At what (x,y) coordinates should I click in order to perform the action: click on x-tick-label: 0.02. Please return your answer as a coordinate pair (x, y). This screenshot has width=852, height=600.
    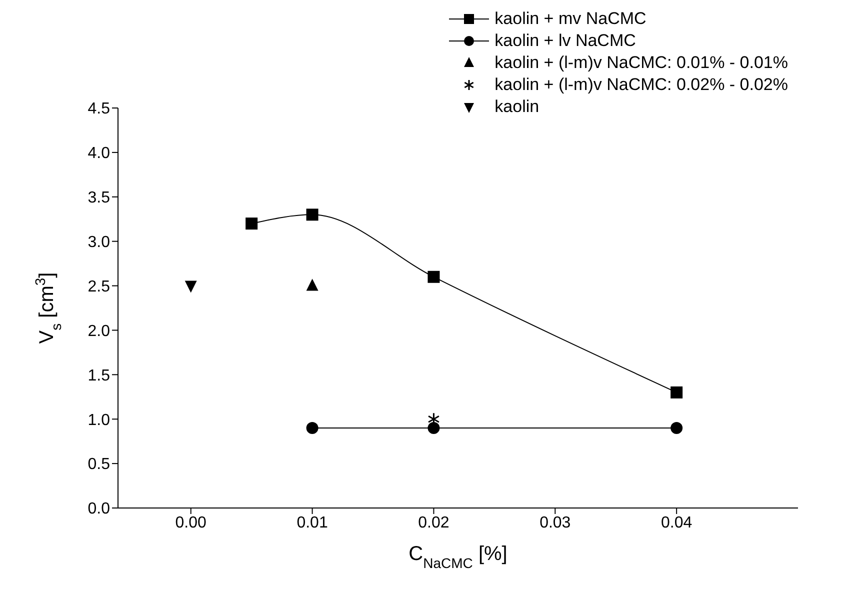
    Looking at the image, I should click on (434, 523).